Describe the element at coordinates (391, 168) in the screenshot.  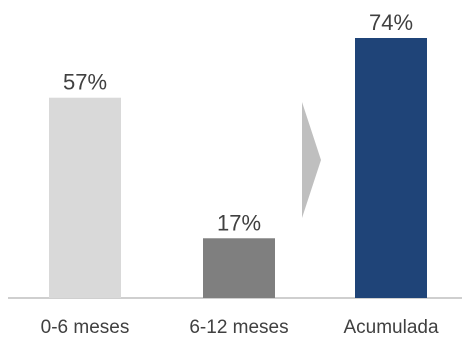
I see `bar-acumulada` at that location.